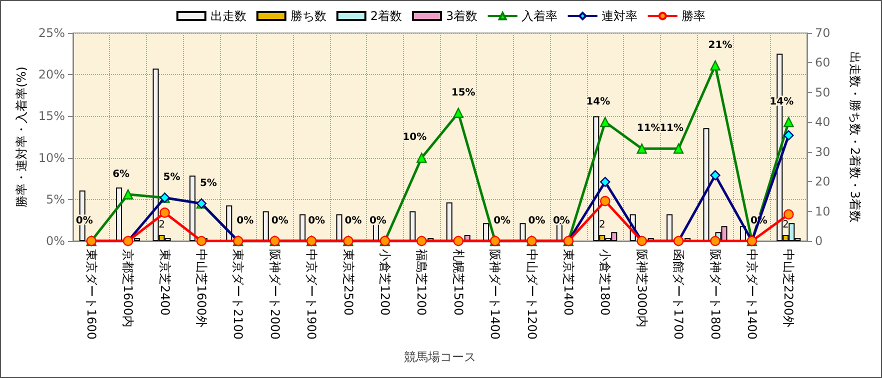 The width and height of the screenshot is (882, 378). Describe the element at coordinates (751, 294) in the screenshot. I see `x-tick-label: 中京ダート1400` at that location.